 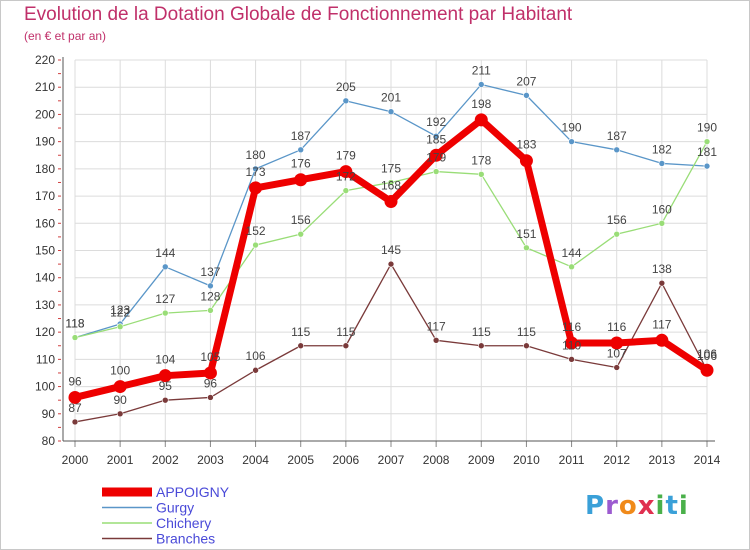 What do you see at coordinates (183, 523) in the screenshot?
I see `legend-label-chichery: Chichery` at bounding box center [183, 523].